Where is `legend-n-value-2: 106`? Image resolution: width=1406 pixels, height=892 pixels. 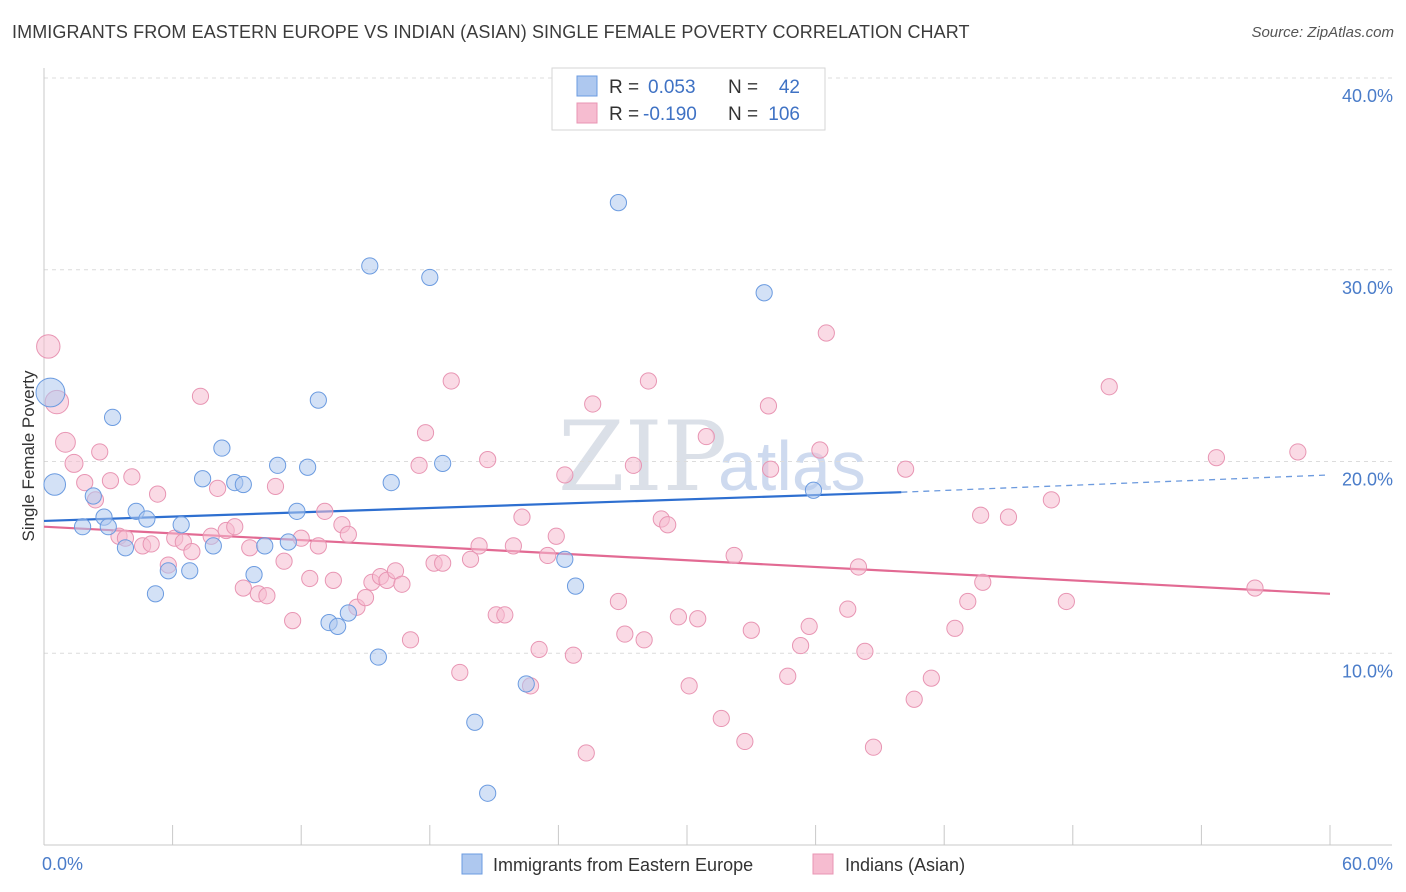
legend-n-value-2: 106 is located at coordinates (784, 114).